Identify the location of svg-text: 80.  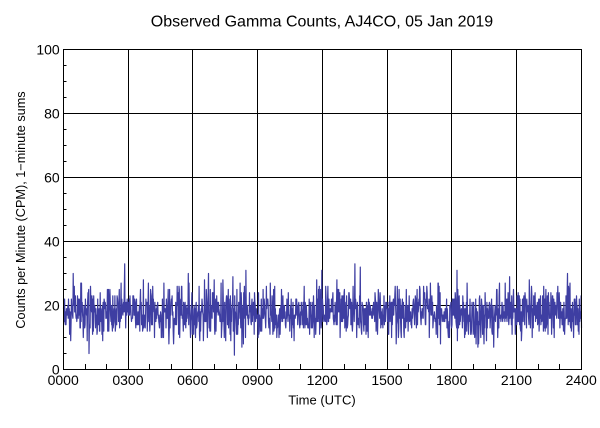
(52, 113).